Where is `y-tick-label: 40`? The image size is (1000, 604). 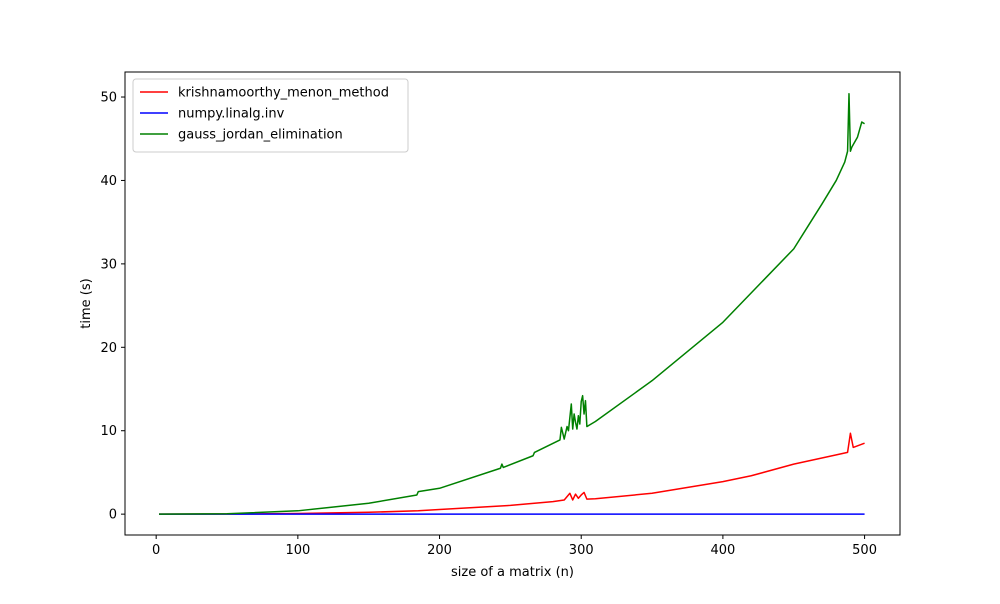 y-tick-label: 40 is located at coordinates (108, 181).